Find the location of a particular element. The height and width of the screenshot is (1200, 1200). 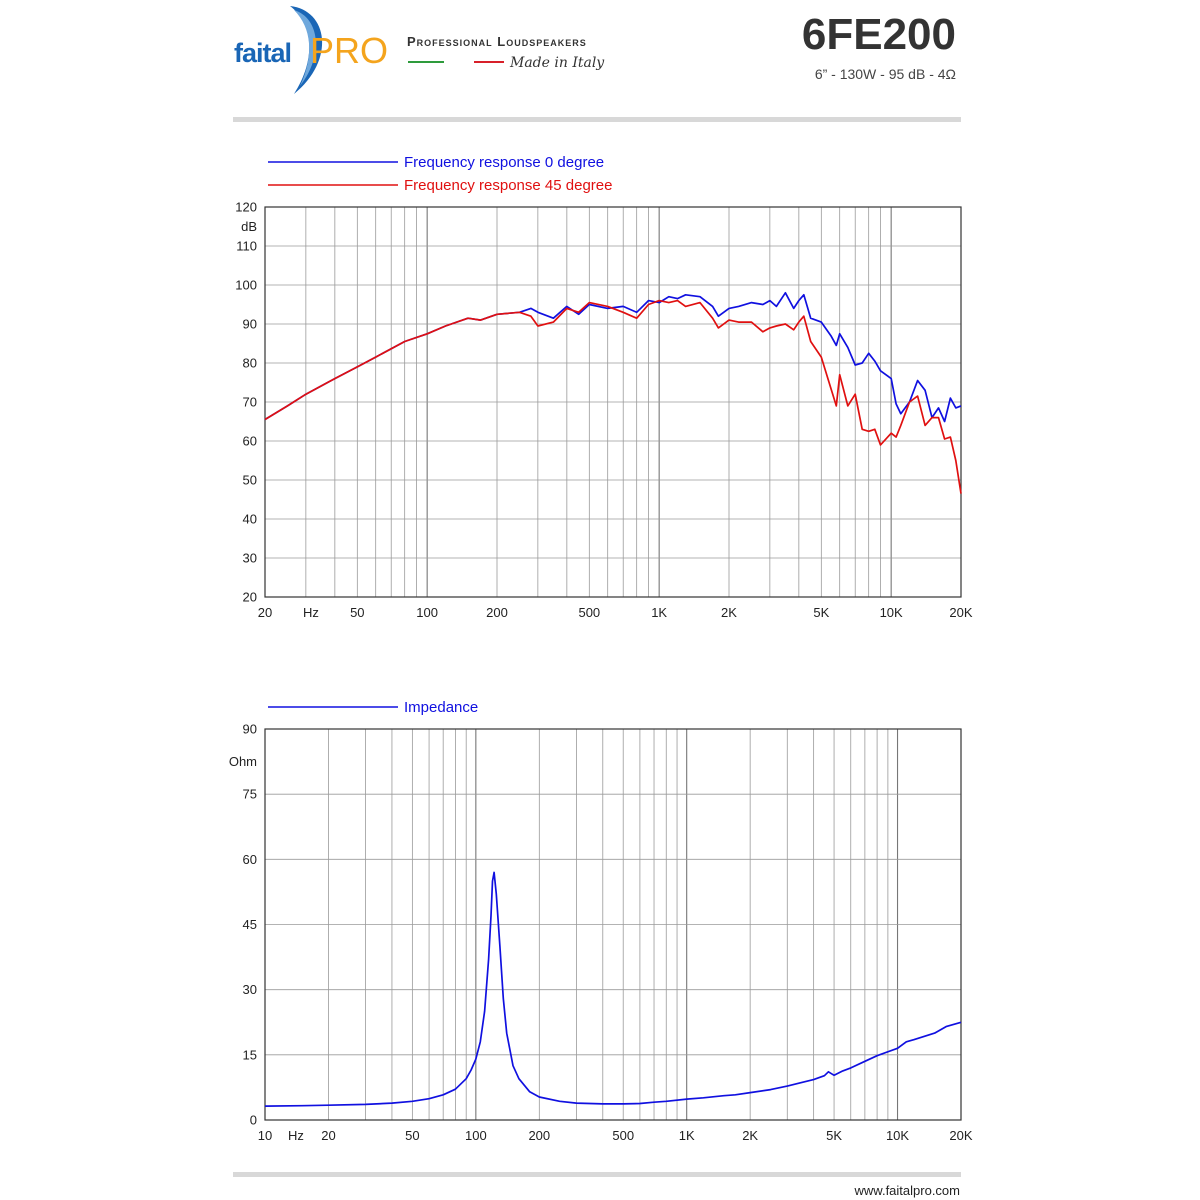

y-tick-label: 70 is located at coordinates (250, 402).